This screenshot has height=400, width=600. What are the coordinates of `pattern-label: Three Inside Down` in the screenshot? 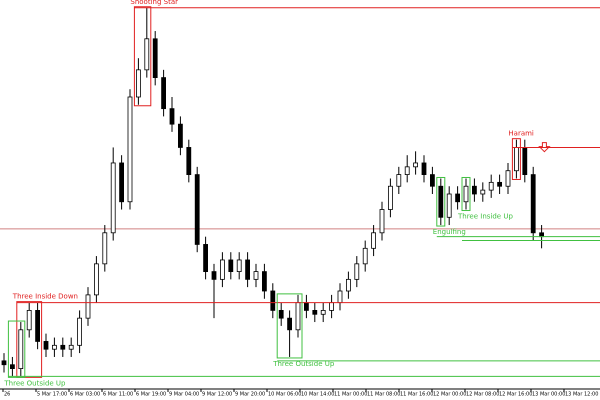 It's located at (45, 297).